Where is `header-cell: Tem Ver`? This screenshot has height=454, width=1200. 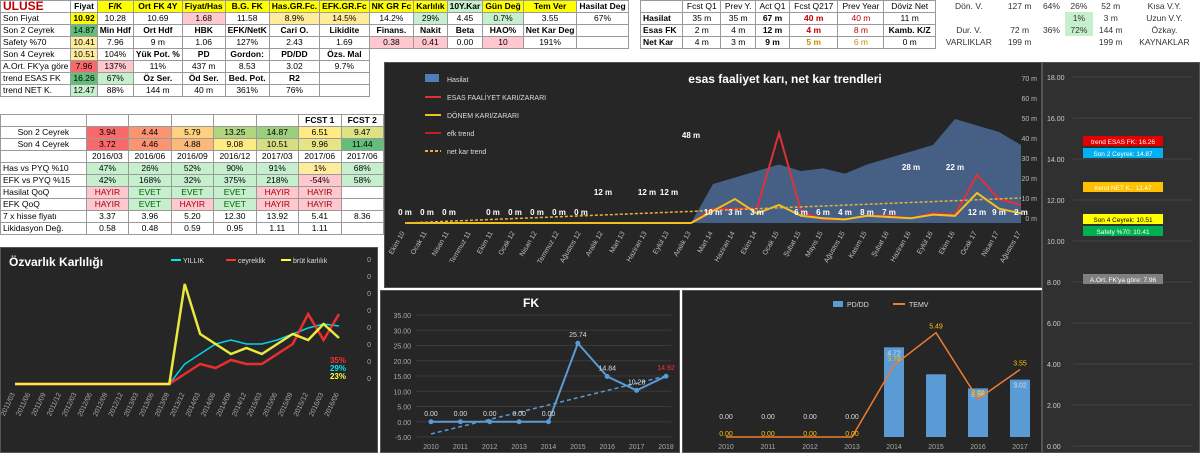
header-cell: Tem Ver is located at coordinates (550, 6).